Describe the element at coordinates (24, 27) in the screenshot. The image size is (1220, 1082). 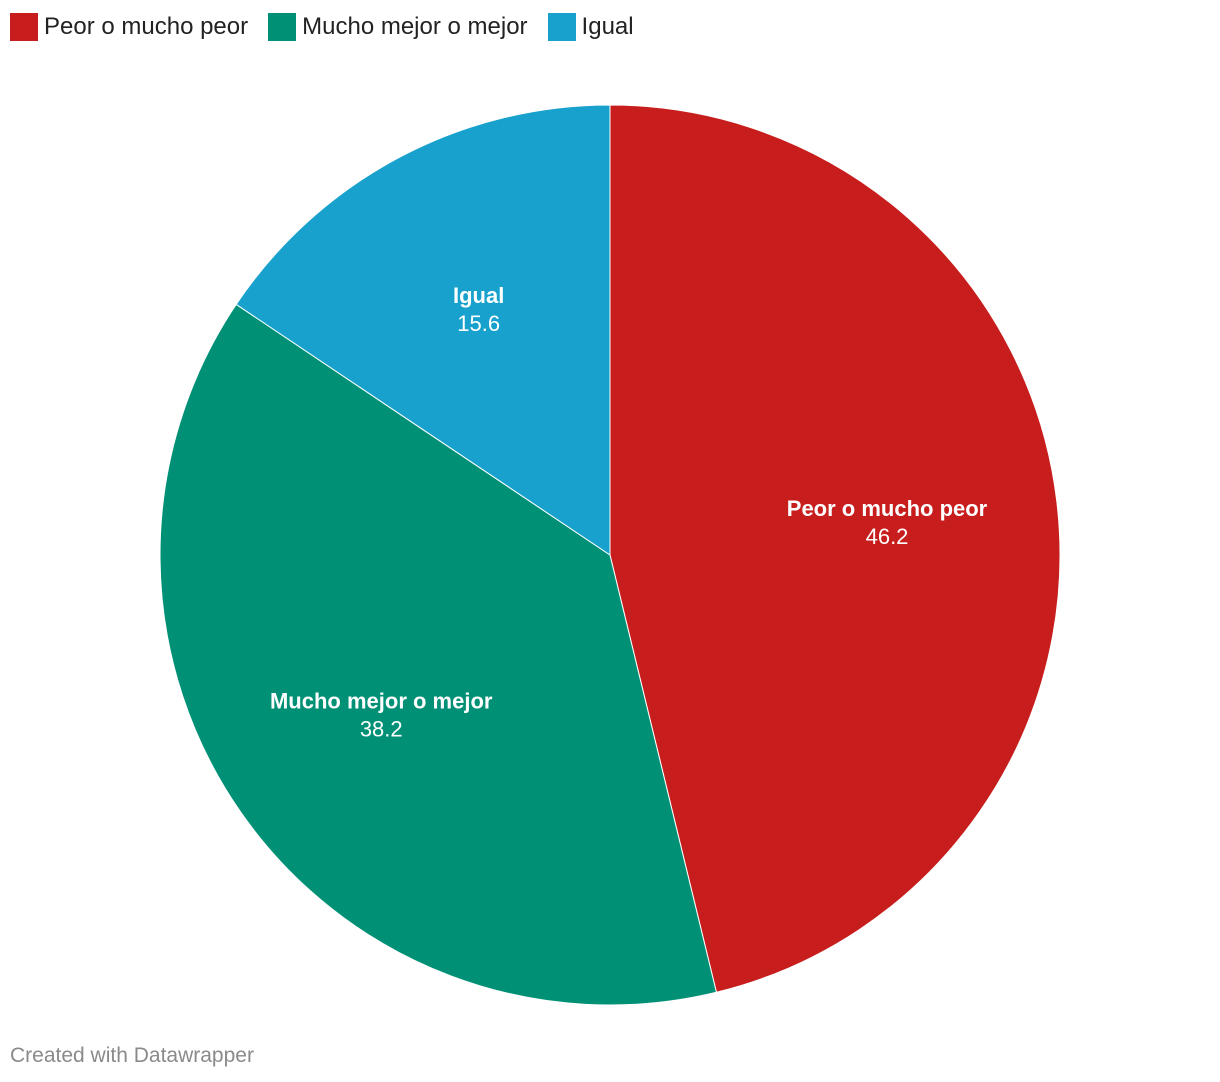
I see `legend-swatch-peor` at that location.